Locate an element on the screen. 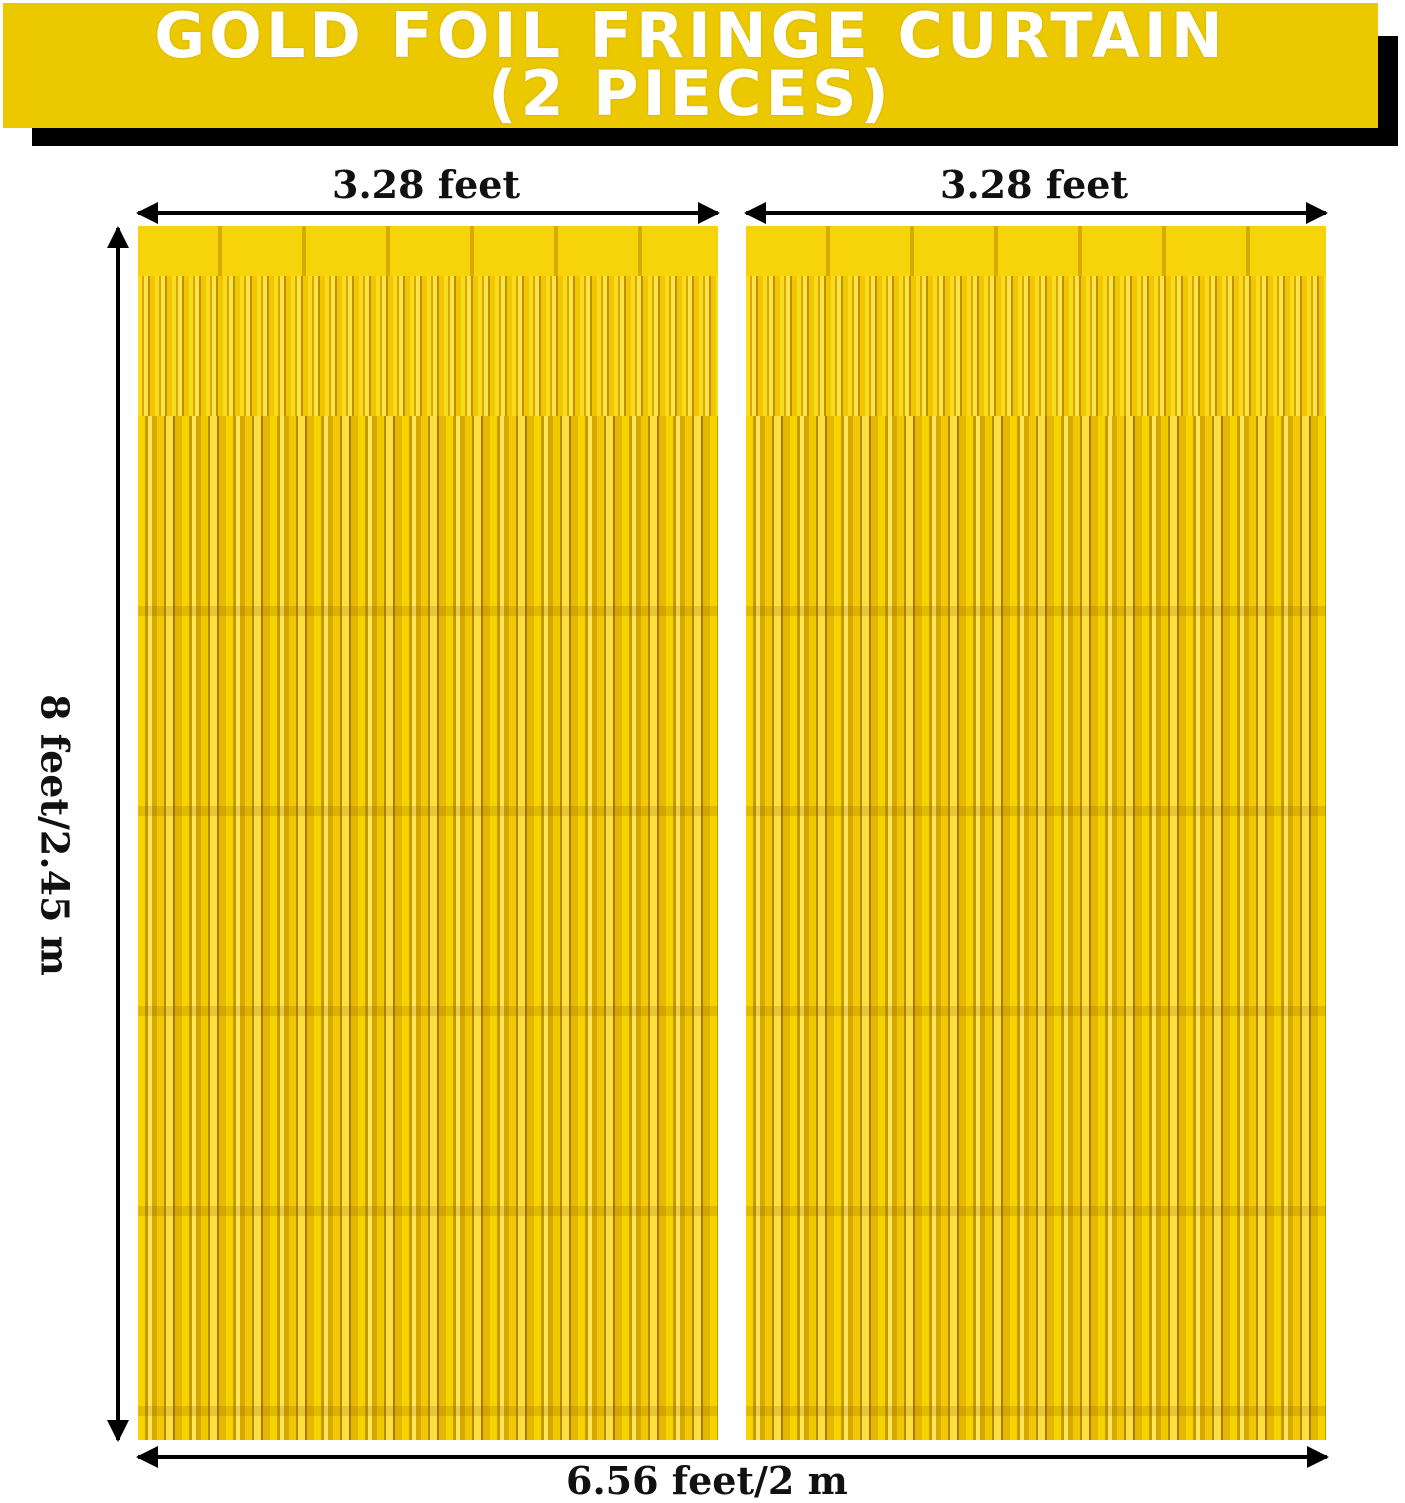 Image resolution: width=1405 pixels, height=1503 pixels. total-width-label: 6.56 feet/2 m is located at coordinates (707, 1480).